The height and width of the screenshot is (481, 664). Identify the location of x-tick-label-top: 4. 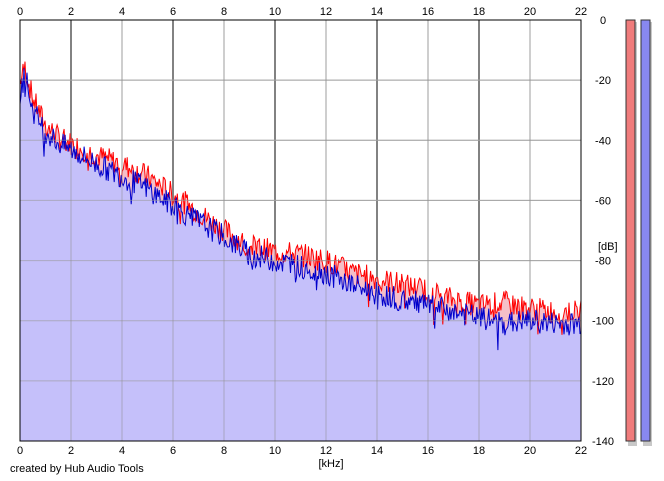
(122, 12).